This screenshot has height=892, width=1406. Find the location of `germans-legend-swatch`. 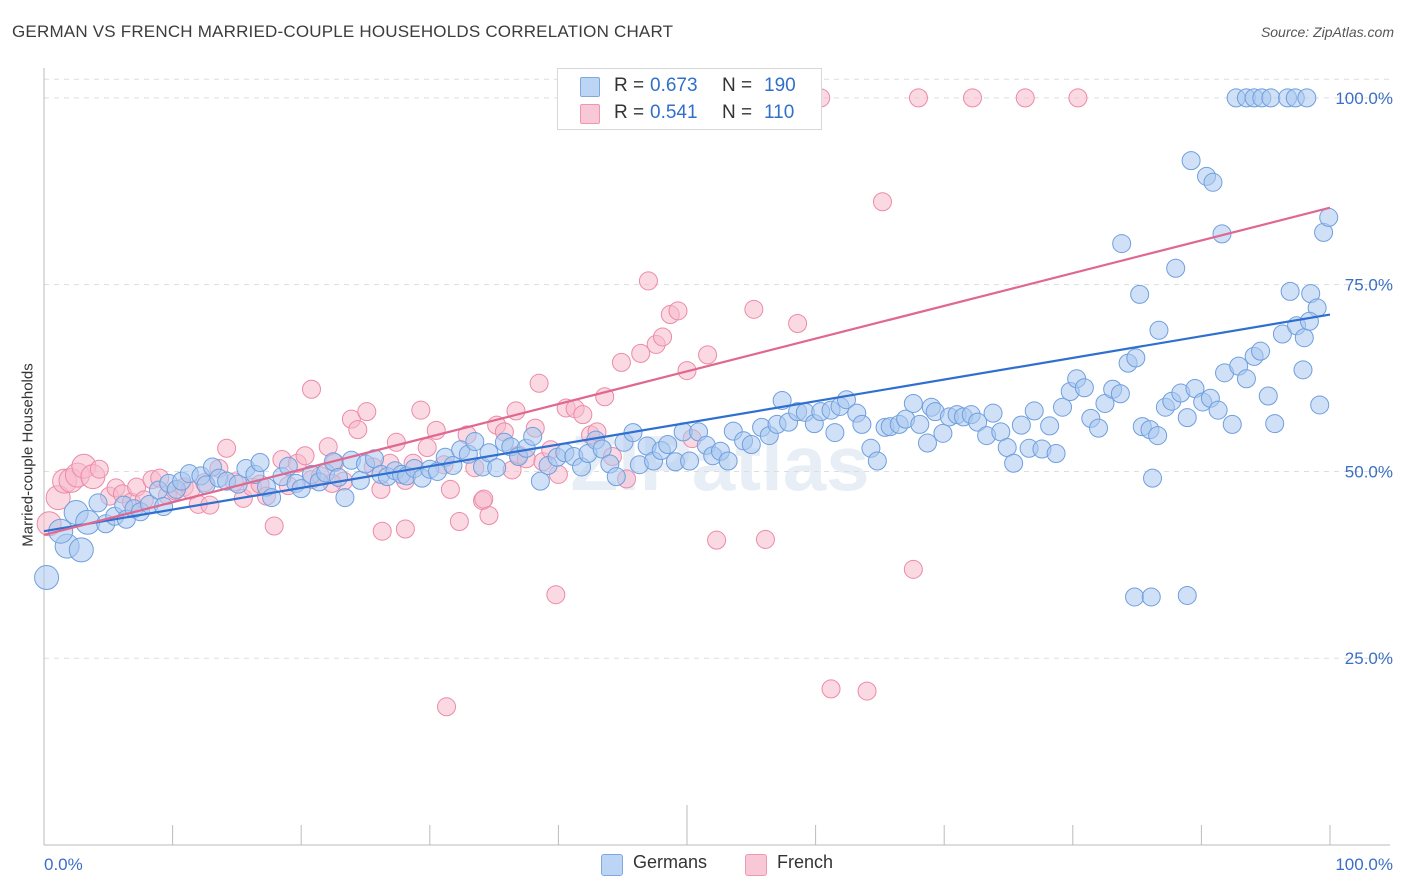

germans-legend-swatch is located at coordinates (612, 865).